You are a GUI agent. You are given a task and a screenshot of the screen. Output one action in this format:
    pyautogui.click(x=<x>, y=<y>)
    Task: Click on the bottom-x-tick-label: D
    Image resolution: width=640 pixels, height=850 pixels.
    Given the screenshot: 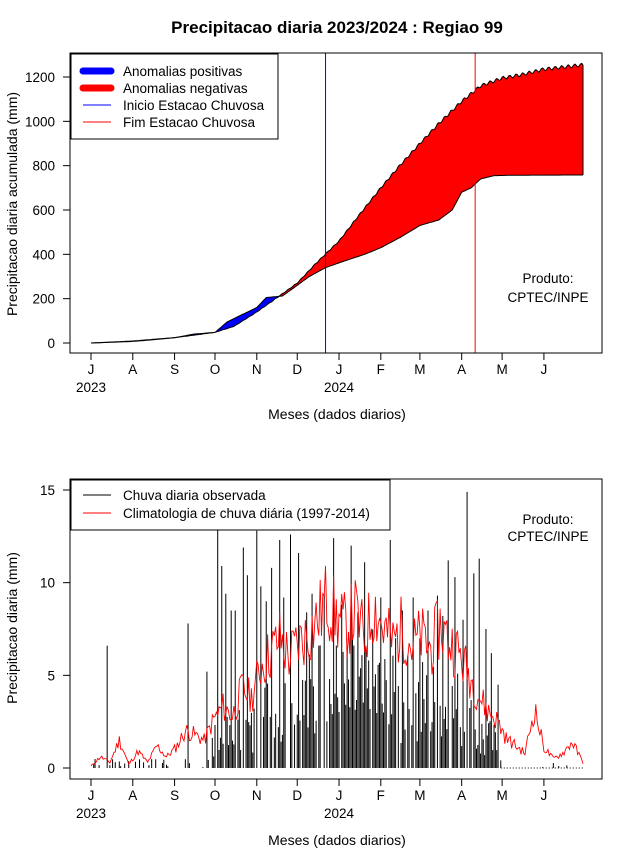 What is the action you would take?
    pyautogui.click(x=297, y=795)
    